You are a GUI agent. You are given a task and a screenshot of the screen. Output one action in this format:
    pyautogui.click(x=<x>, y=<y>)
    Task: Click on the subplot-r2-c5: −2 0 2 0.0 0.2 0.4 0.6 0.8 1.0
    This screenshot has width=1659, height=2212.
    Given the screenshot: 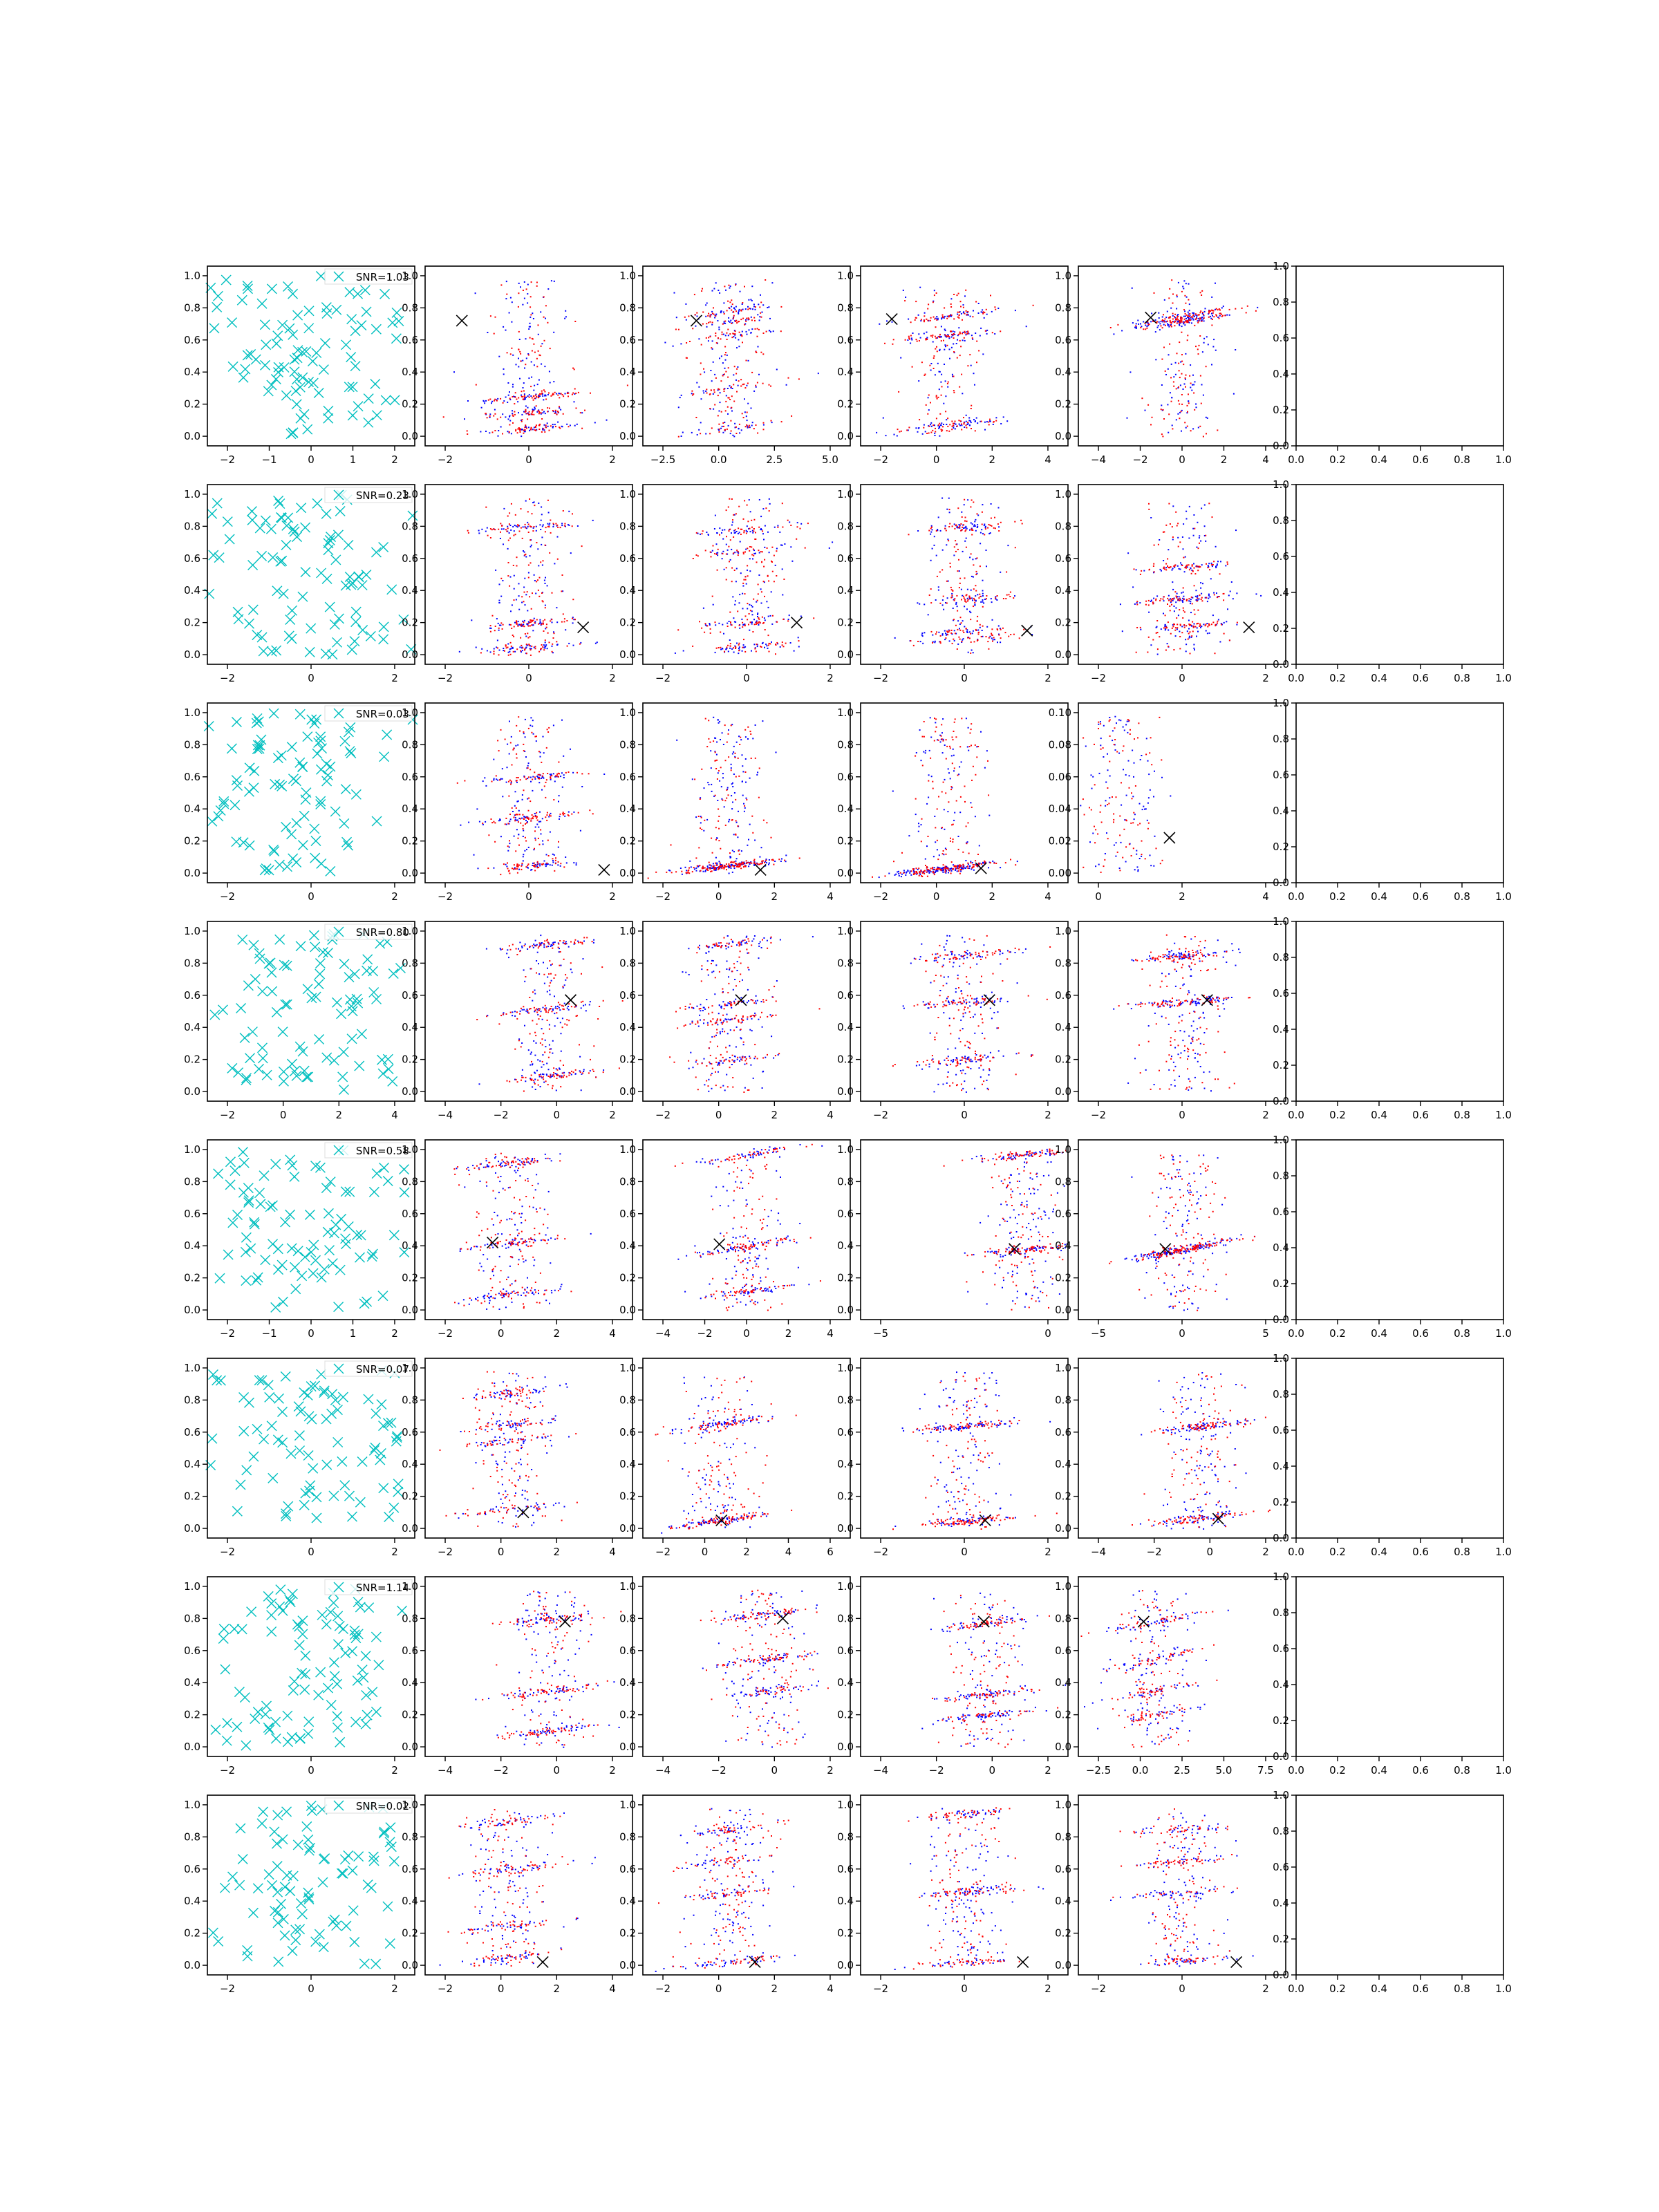 What is the action you would take?
    pyautogui.click(x=1170, y=584)
    